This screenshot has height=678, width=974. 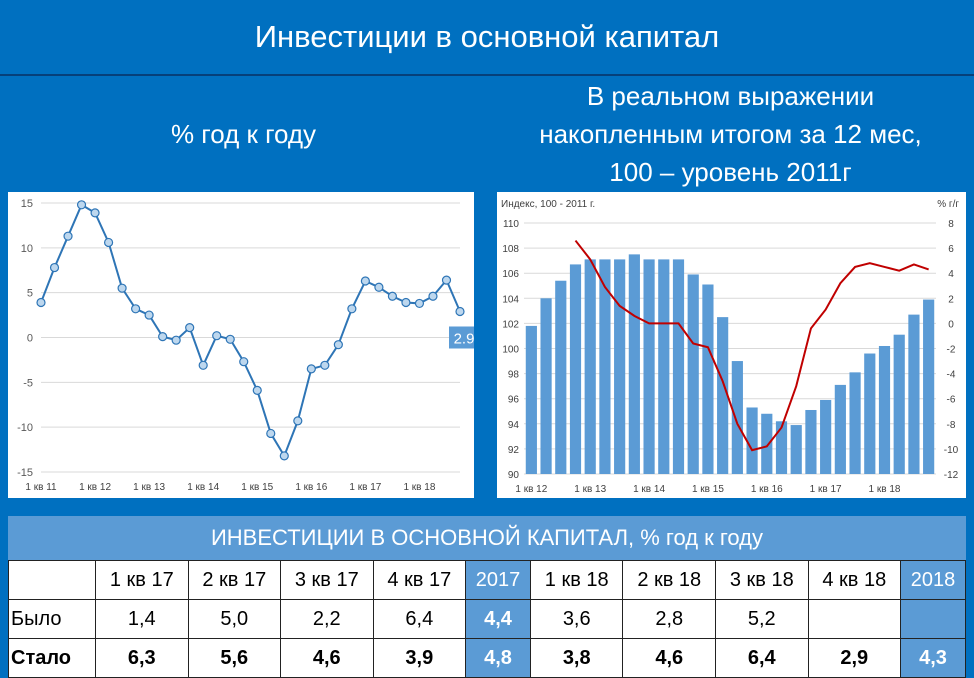 What do you see at coordinates (25, 428) in the screenshot?
I see `y-tick-label: -10` at bounding box center [25, 428].